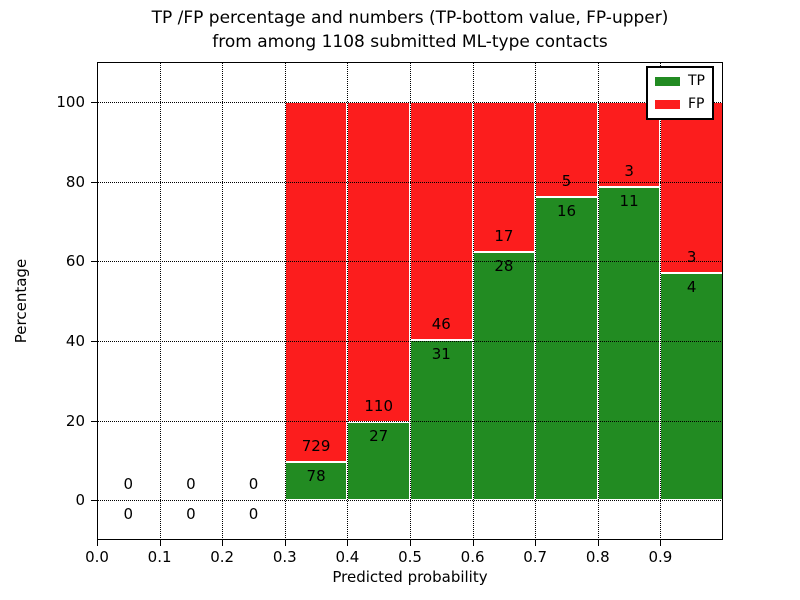 This screenshot has height=600, width=800. I want to click on tp-count-label: 31, so click(441, 353).